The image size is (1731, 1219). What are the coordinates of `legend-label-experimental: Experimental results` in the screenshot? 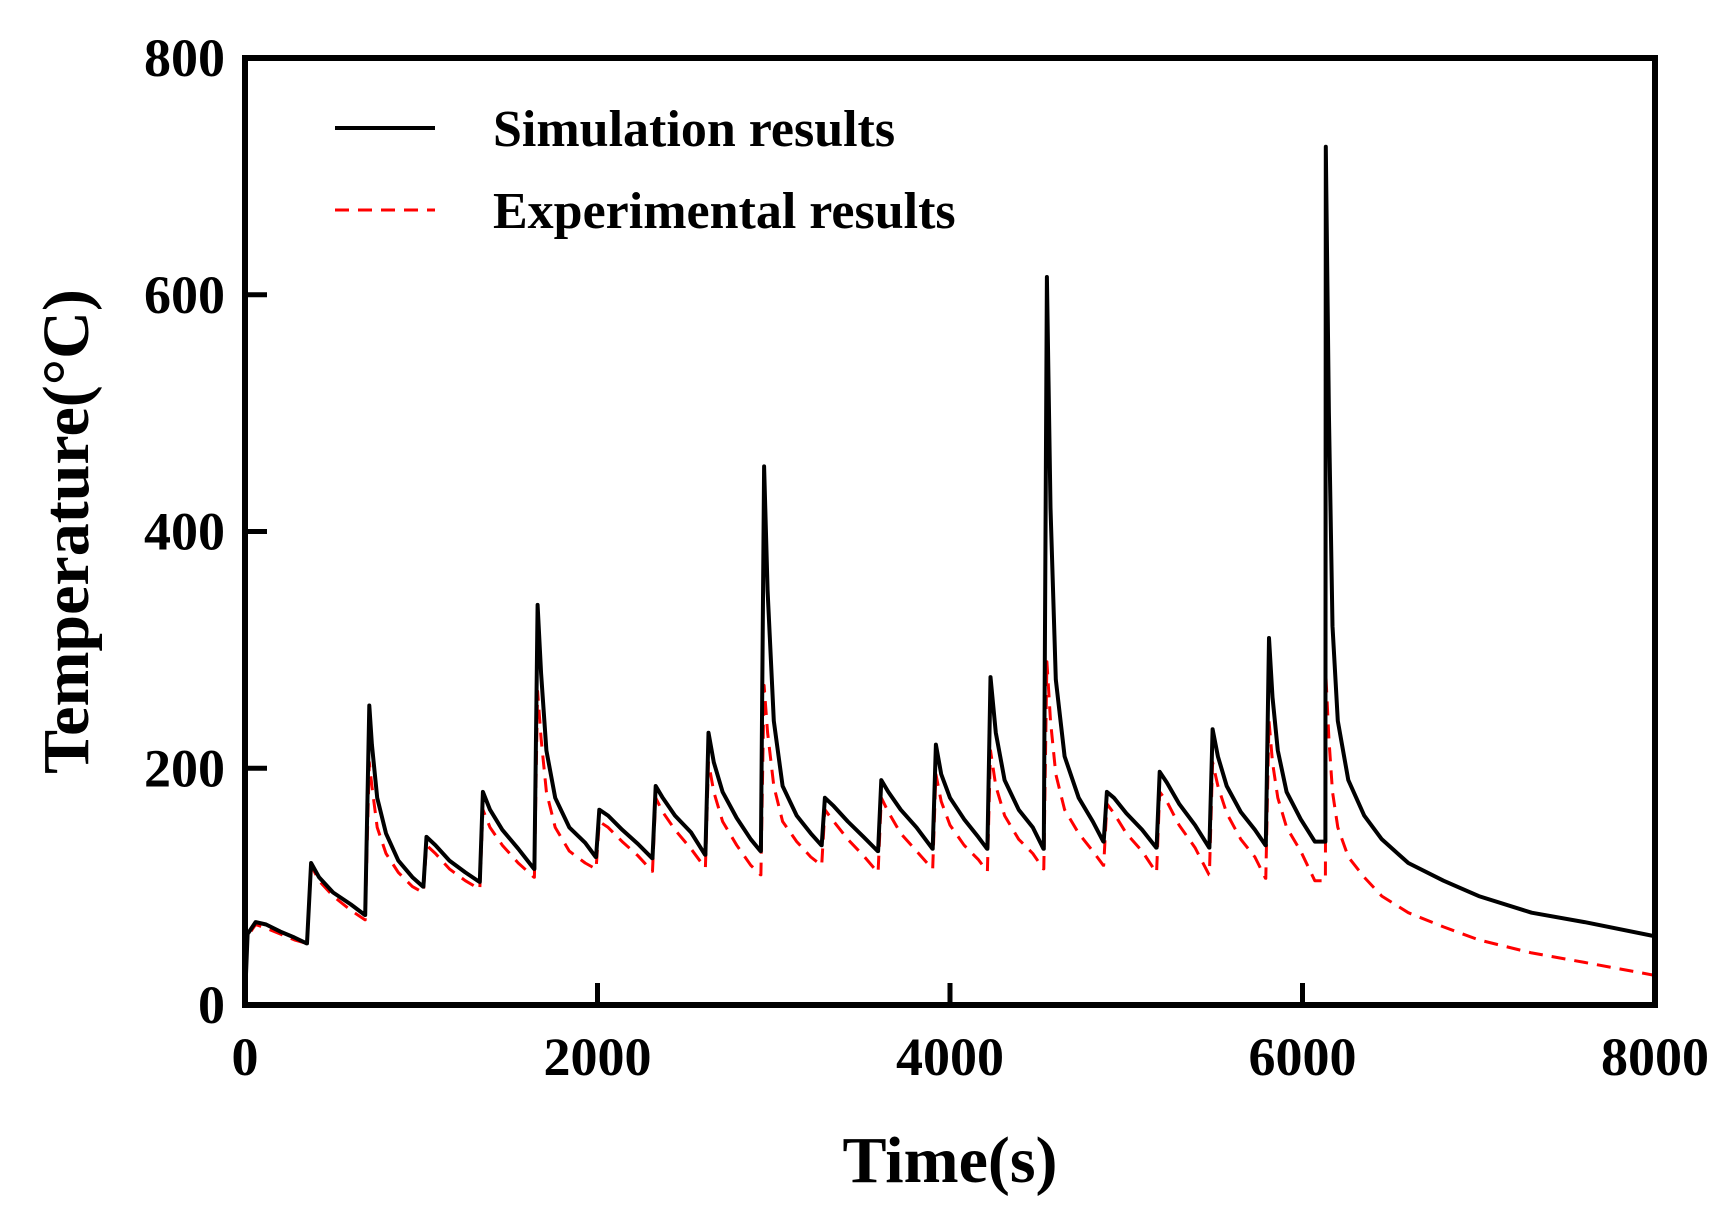 It's located at (724, 211).